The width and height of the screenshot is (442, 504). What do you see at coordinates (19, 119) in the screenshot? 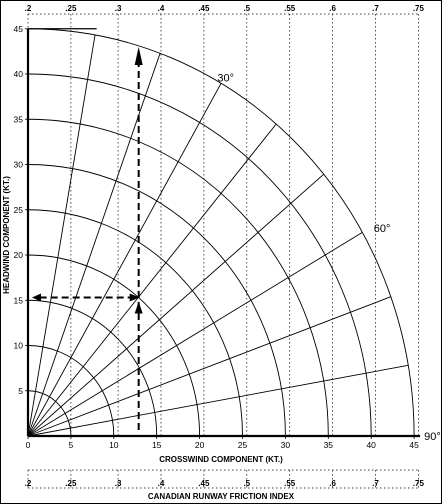
I see `y-tick-label: 35` at bounding box center [19, 119].